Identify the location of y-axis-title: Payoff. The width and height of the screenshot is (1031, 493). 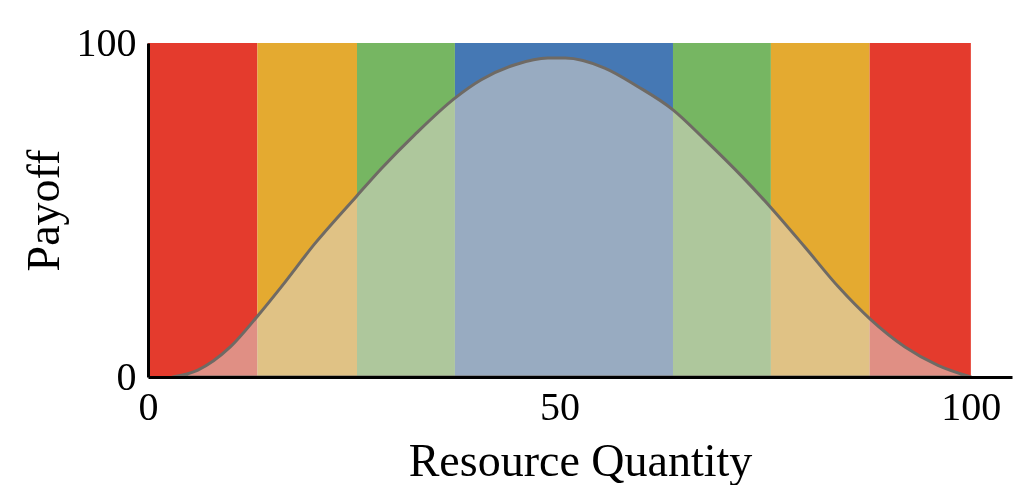
(43, 210).